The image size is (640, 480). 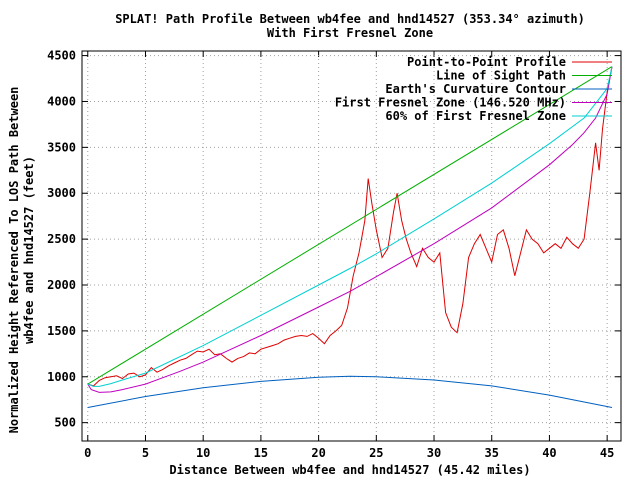 What do you see at coordinates (318, 453) in the screenshot?
I see `x-tick-label: 20` at bounding box center [318, 453].